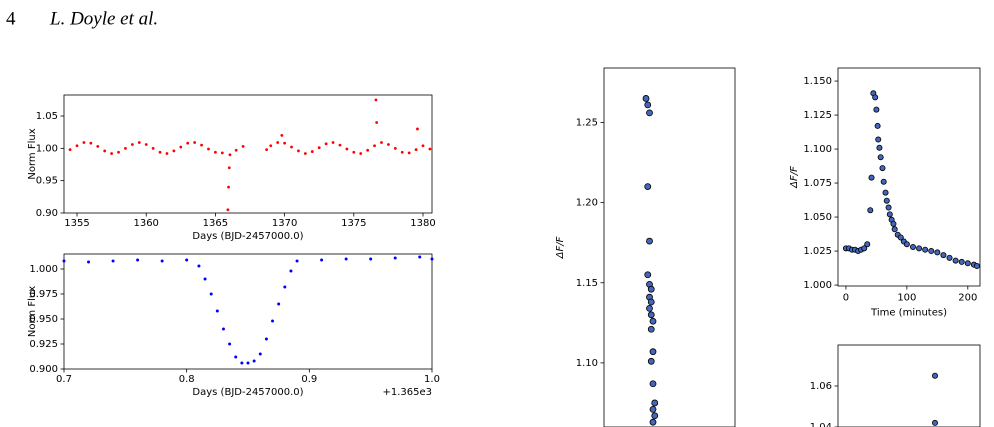 This screenshot has width=994, height=427. Describe the element at coordinates (47, 116) in the screenshot. I see `y-tick-label: 1.05` at that location.